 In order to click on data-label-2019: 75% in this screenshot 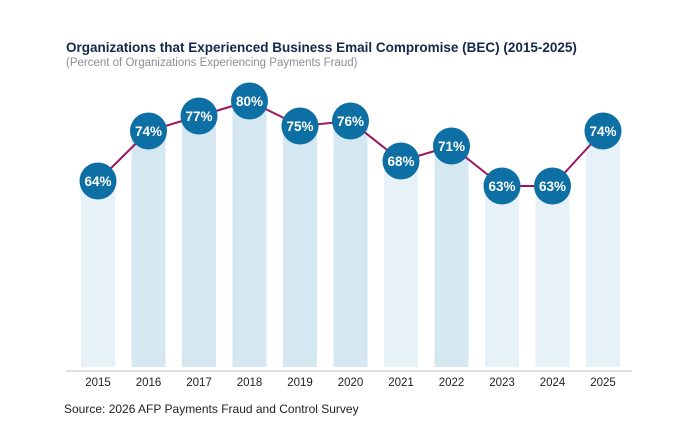, I will do `click(299, 126)`.